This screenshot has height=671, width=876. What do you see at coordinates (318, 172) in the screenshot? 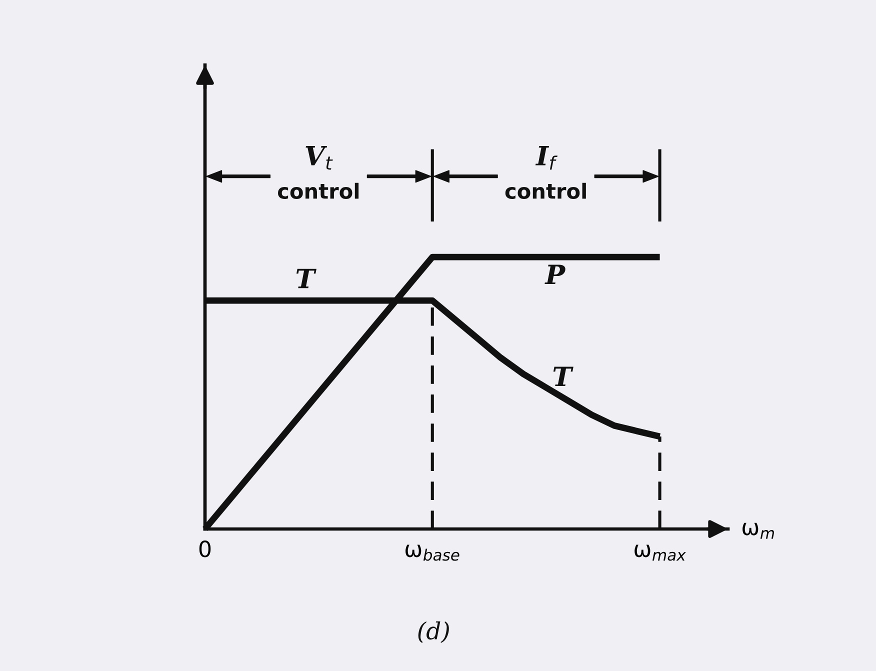
I see `text: V$_{t}$ control` at bounding box center [318, 172].